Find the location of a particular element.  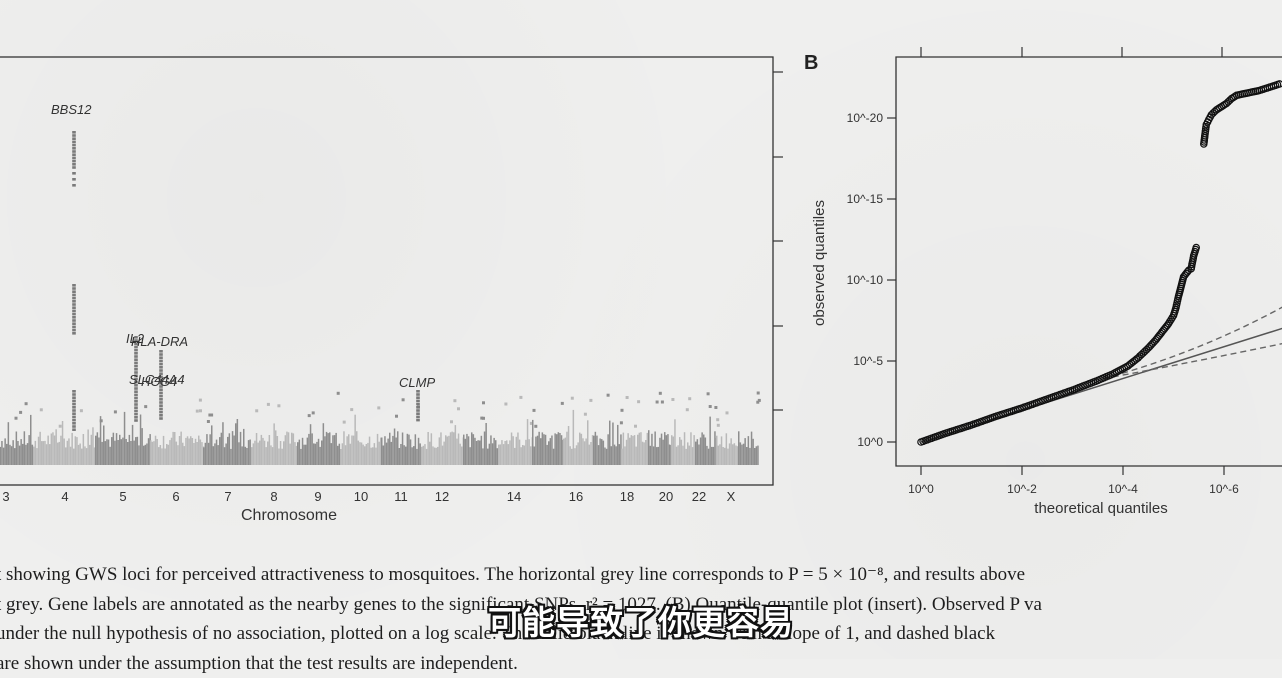

chromosome-tick-label: 10 is located at coordinates (361, 496).